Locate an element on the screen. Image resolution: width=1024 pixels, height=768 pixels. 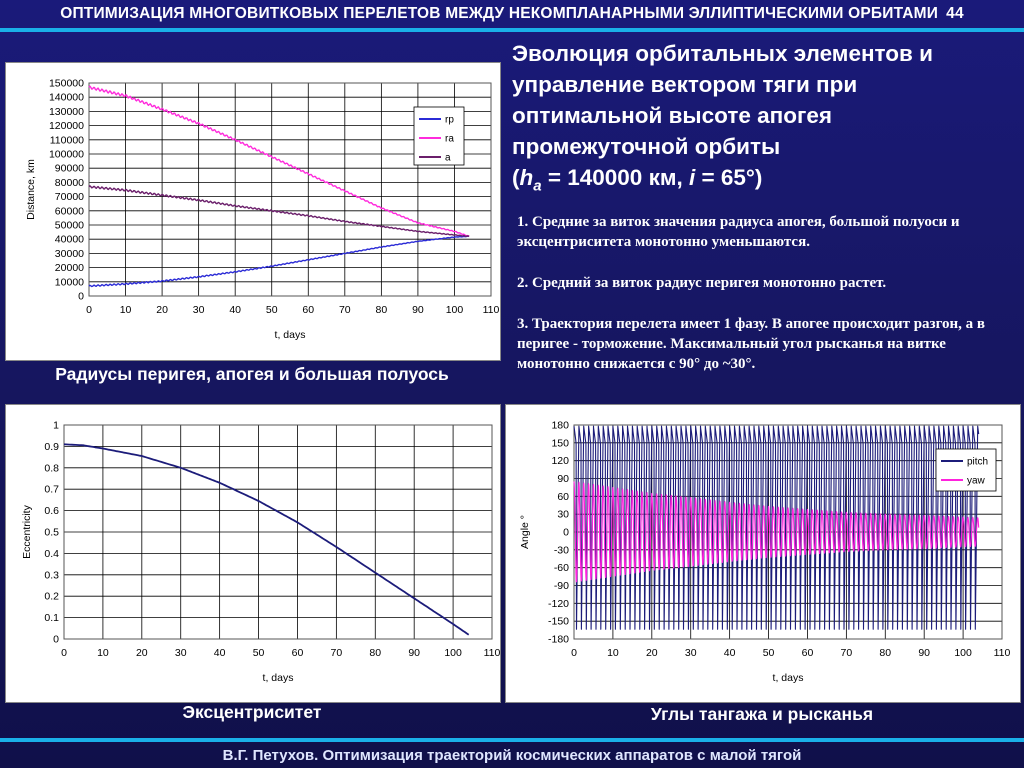
pitch-series-line is located at coordinates (776, 527).